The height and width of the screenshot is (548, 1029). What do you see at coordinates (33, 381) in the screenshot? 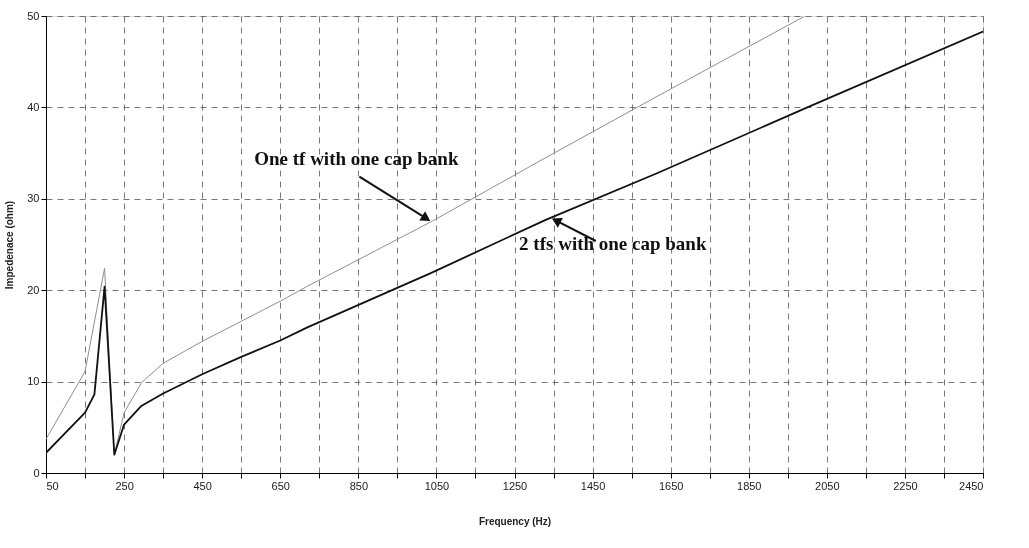
I see `y-tick-label: 10` at bounding box center [33, 381].